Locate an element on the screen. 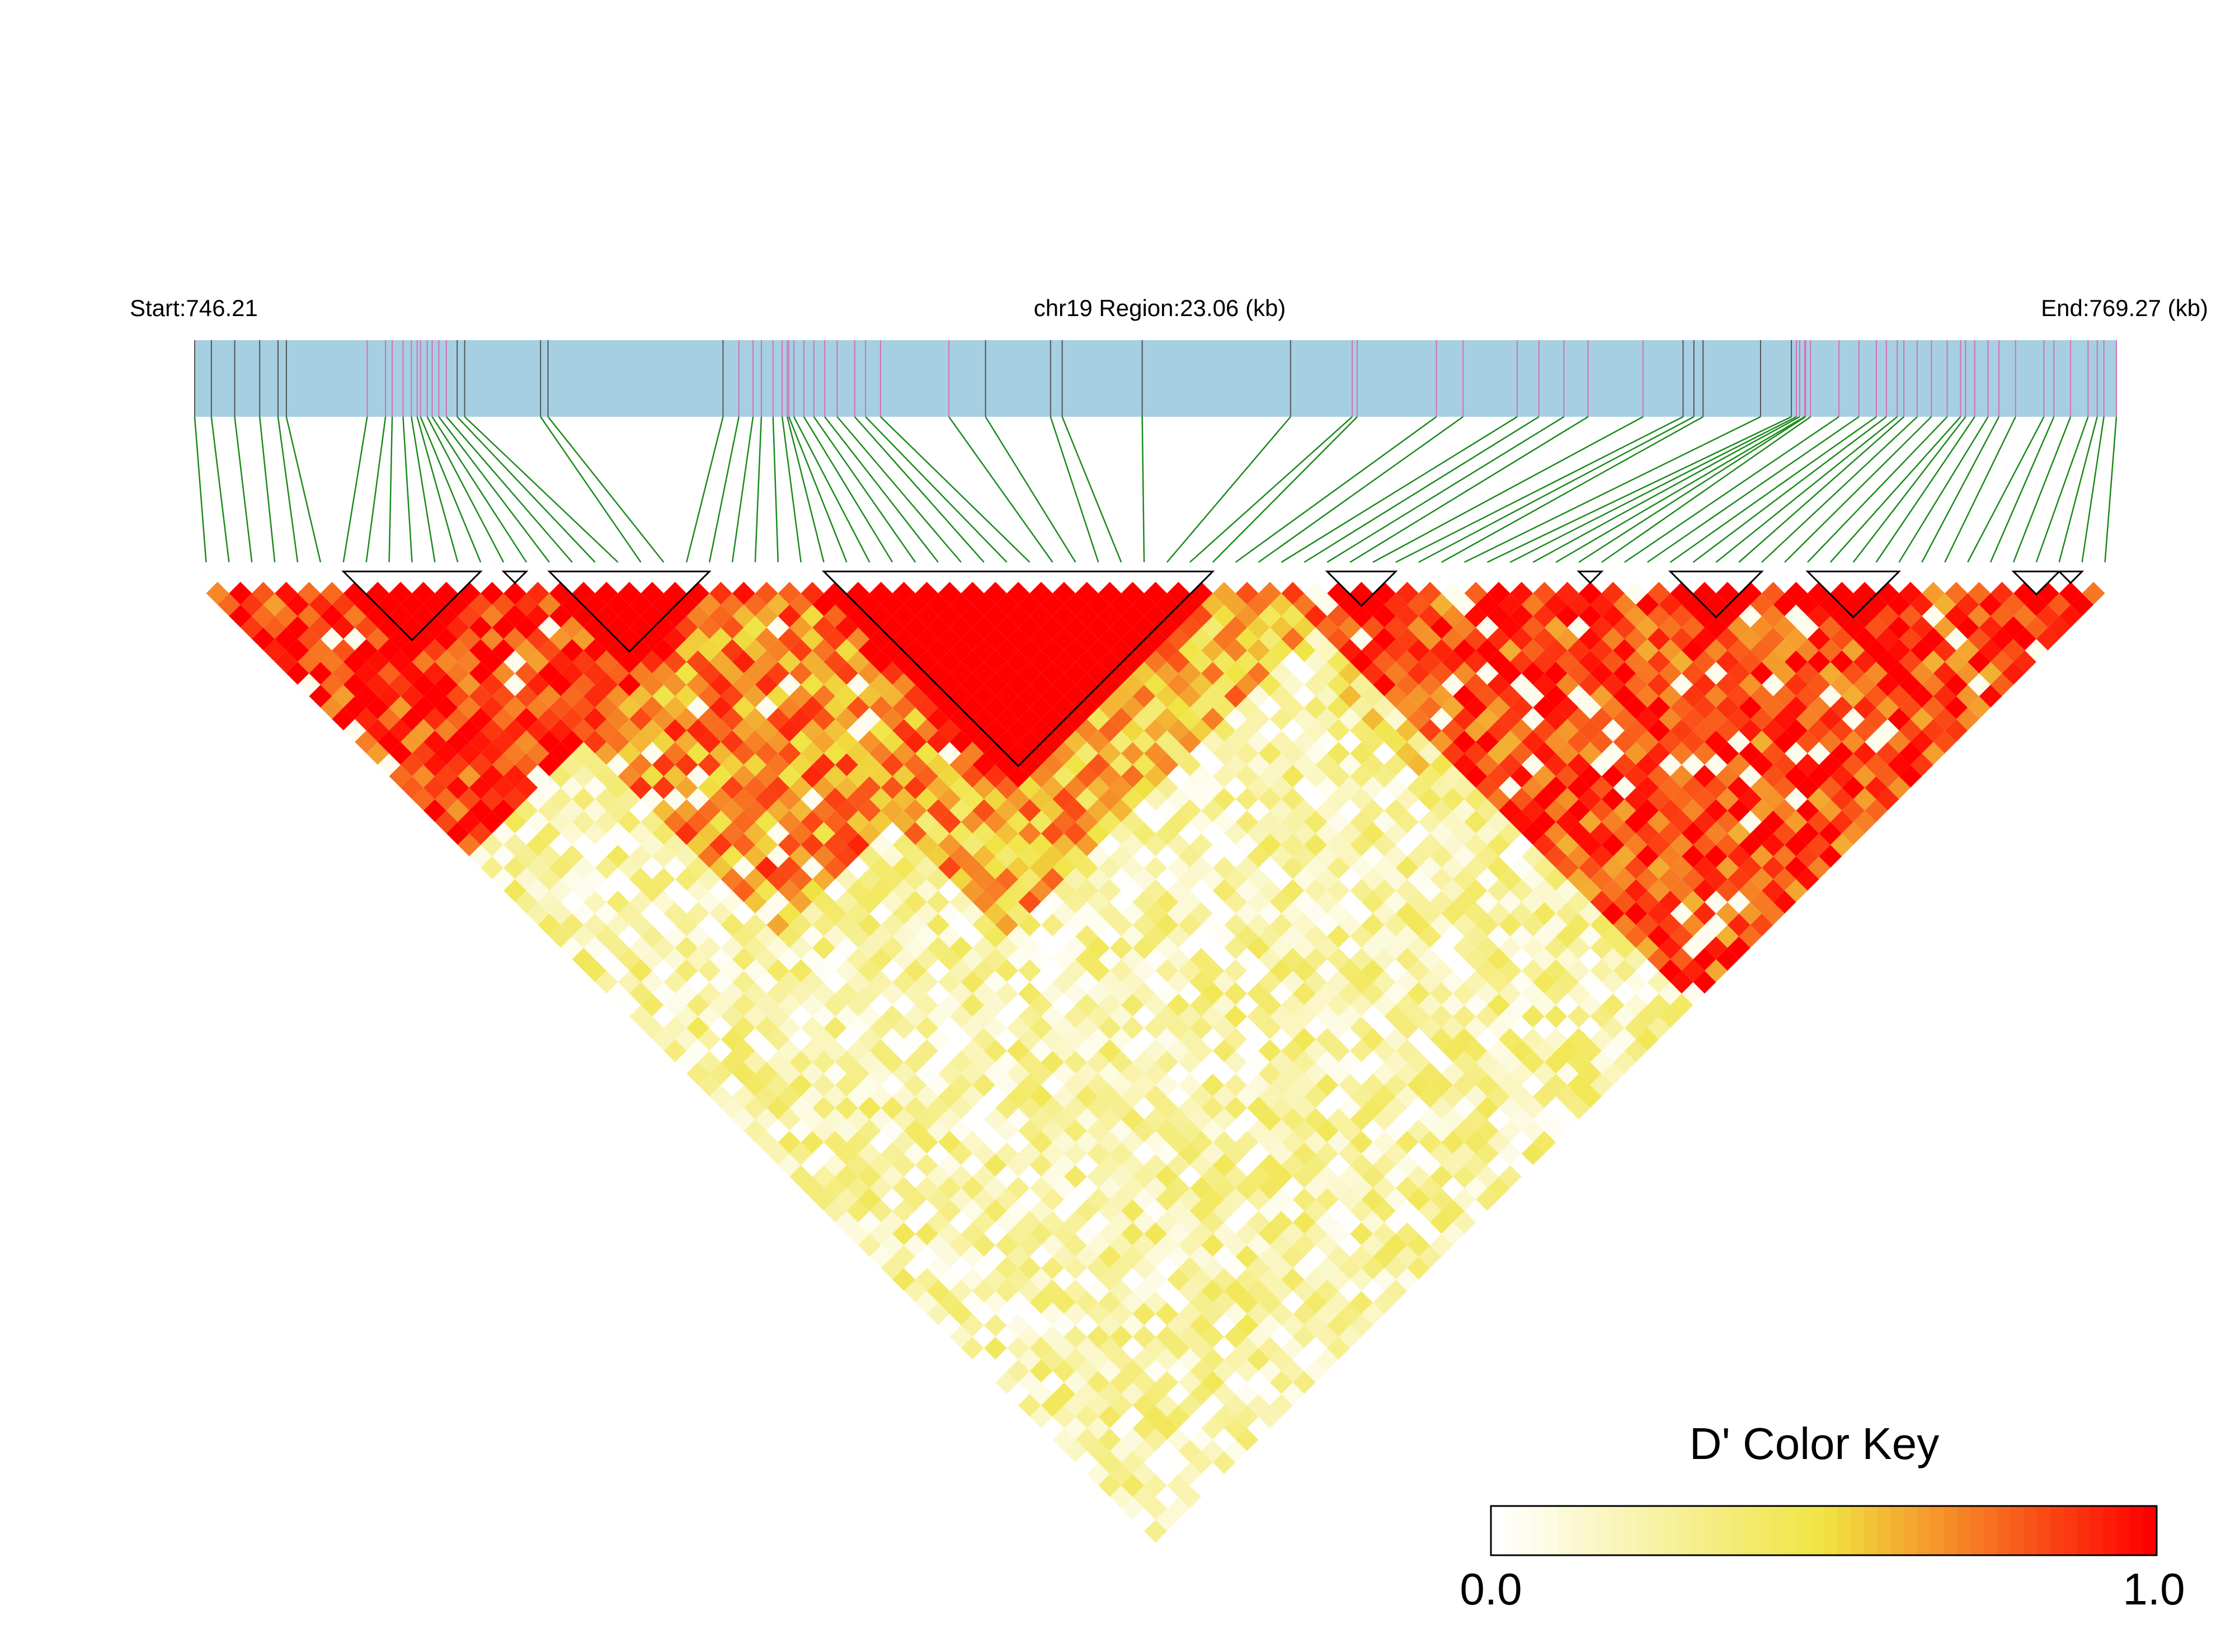  start-label: Start:746.21 is located at coordinates (194, 308).